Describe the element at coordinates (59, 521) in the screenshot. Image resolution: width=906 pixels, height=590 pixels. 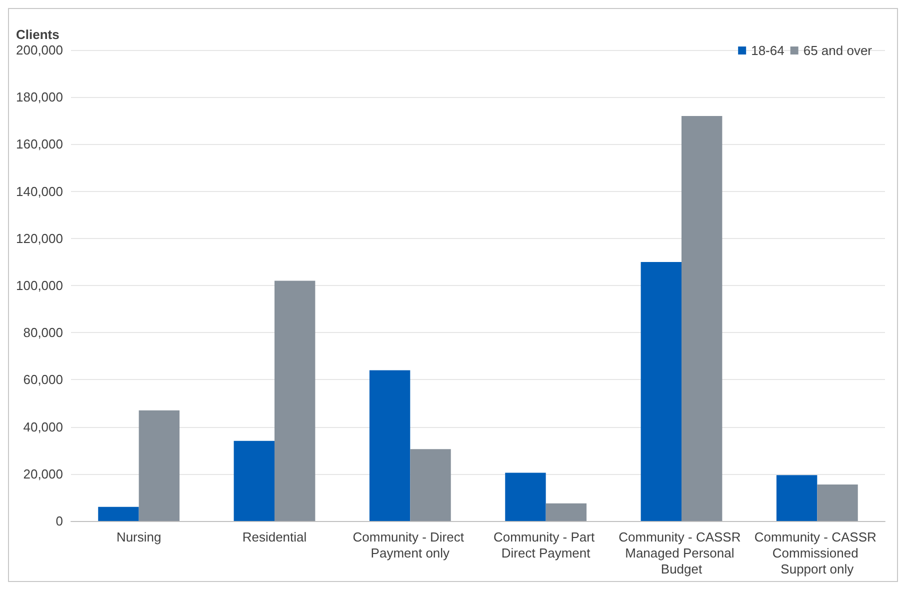
I see `y-tick-label: 0` at that location.